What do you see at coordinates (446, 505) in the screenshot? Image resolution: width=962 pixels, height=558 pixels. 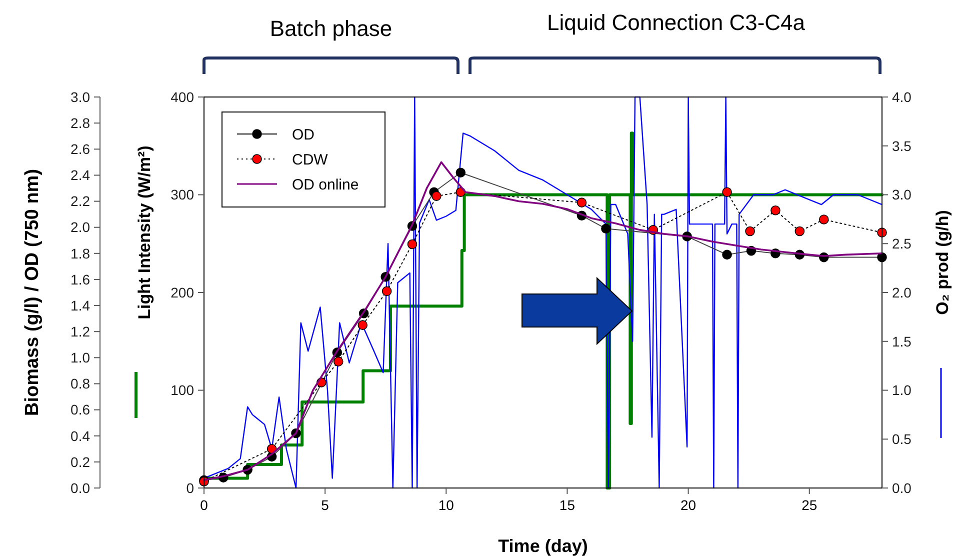 I see `x-tick-label: 10` at bounding box center [446, 505].